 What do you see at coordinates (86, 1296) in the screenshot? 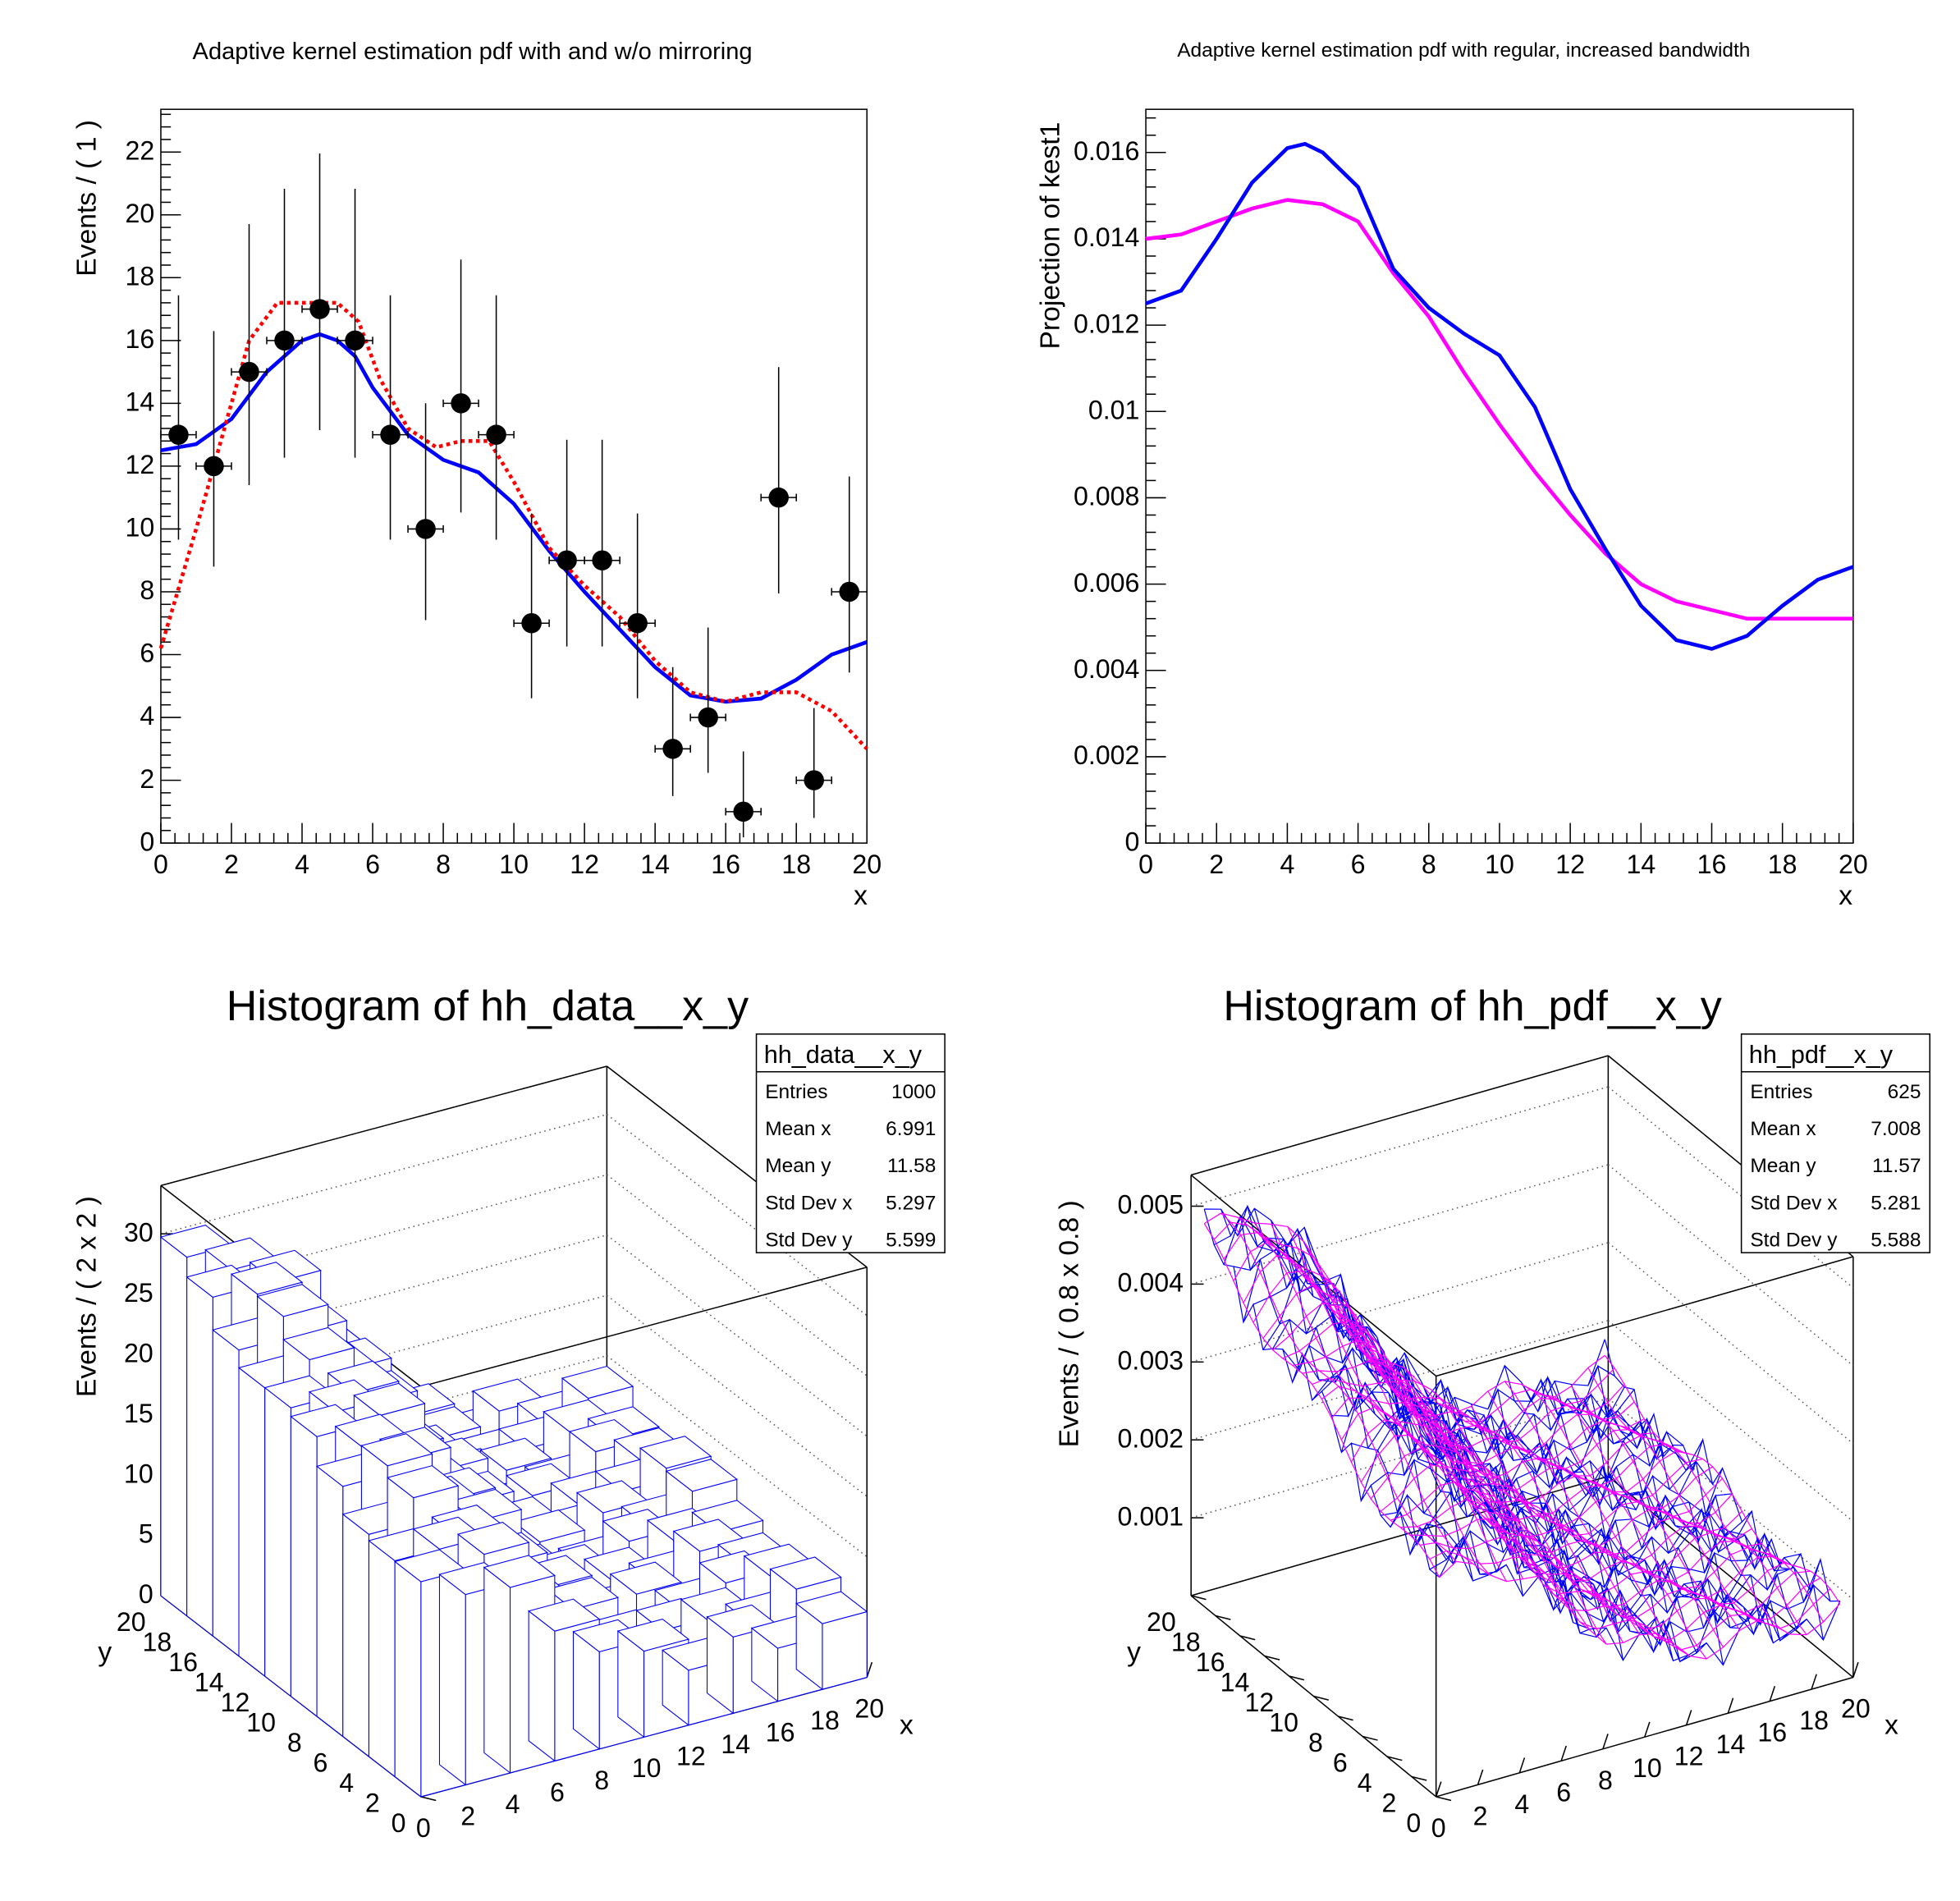
I see `pad3-zlabel: Events / ( 2 x 2 )` at bounding box center [86, 1296].